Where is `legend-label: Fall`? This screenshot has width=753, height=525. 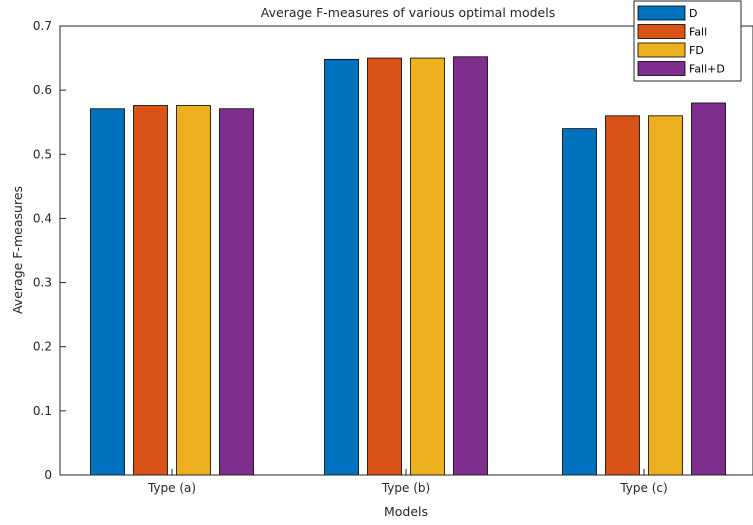
legend-label: Fall is located at coordinates (698, 32).